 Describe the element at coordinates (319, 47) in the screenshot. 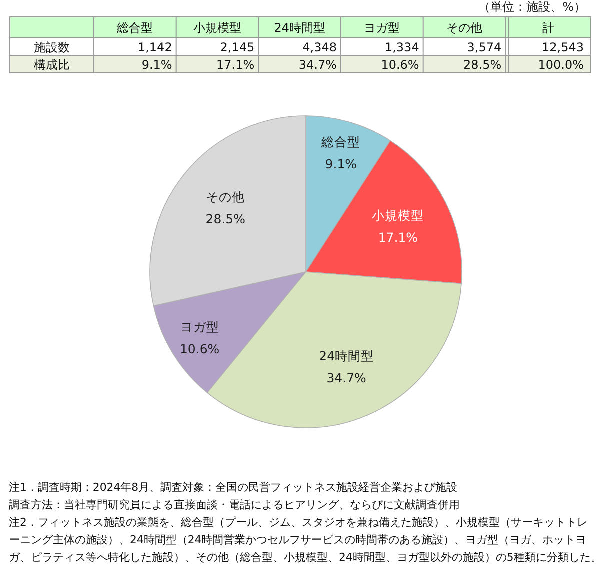

I see `data-label: 4,348` at that location.